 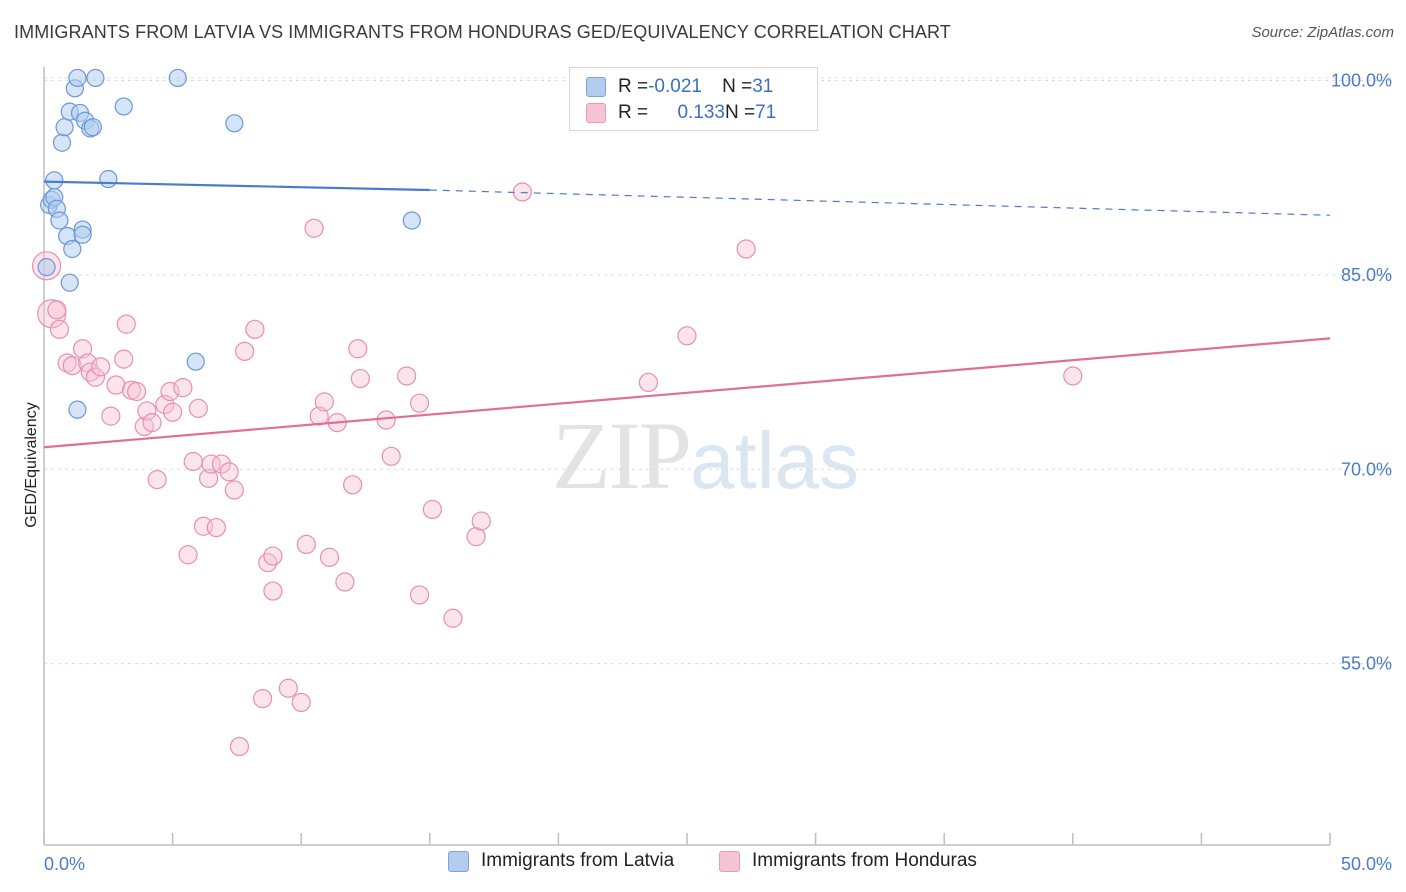 What do you see at coordinates (701, 112) in the screenshot?
I see `honduras-r-value: 0.133` at bounding box center [701, 112].